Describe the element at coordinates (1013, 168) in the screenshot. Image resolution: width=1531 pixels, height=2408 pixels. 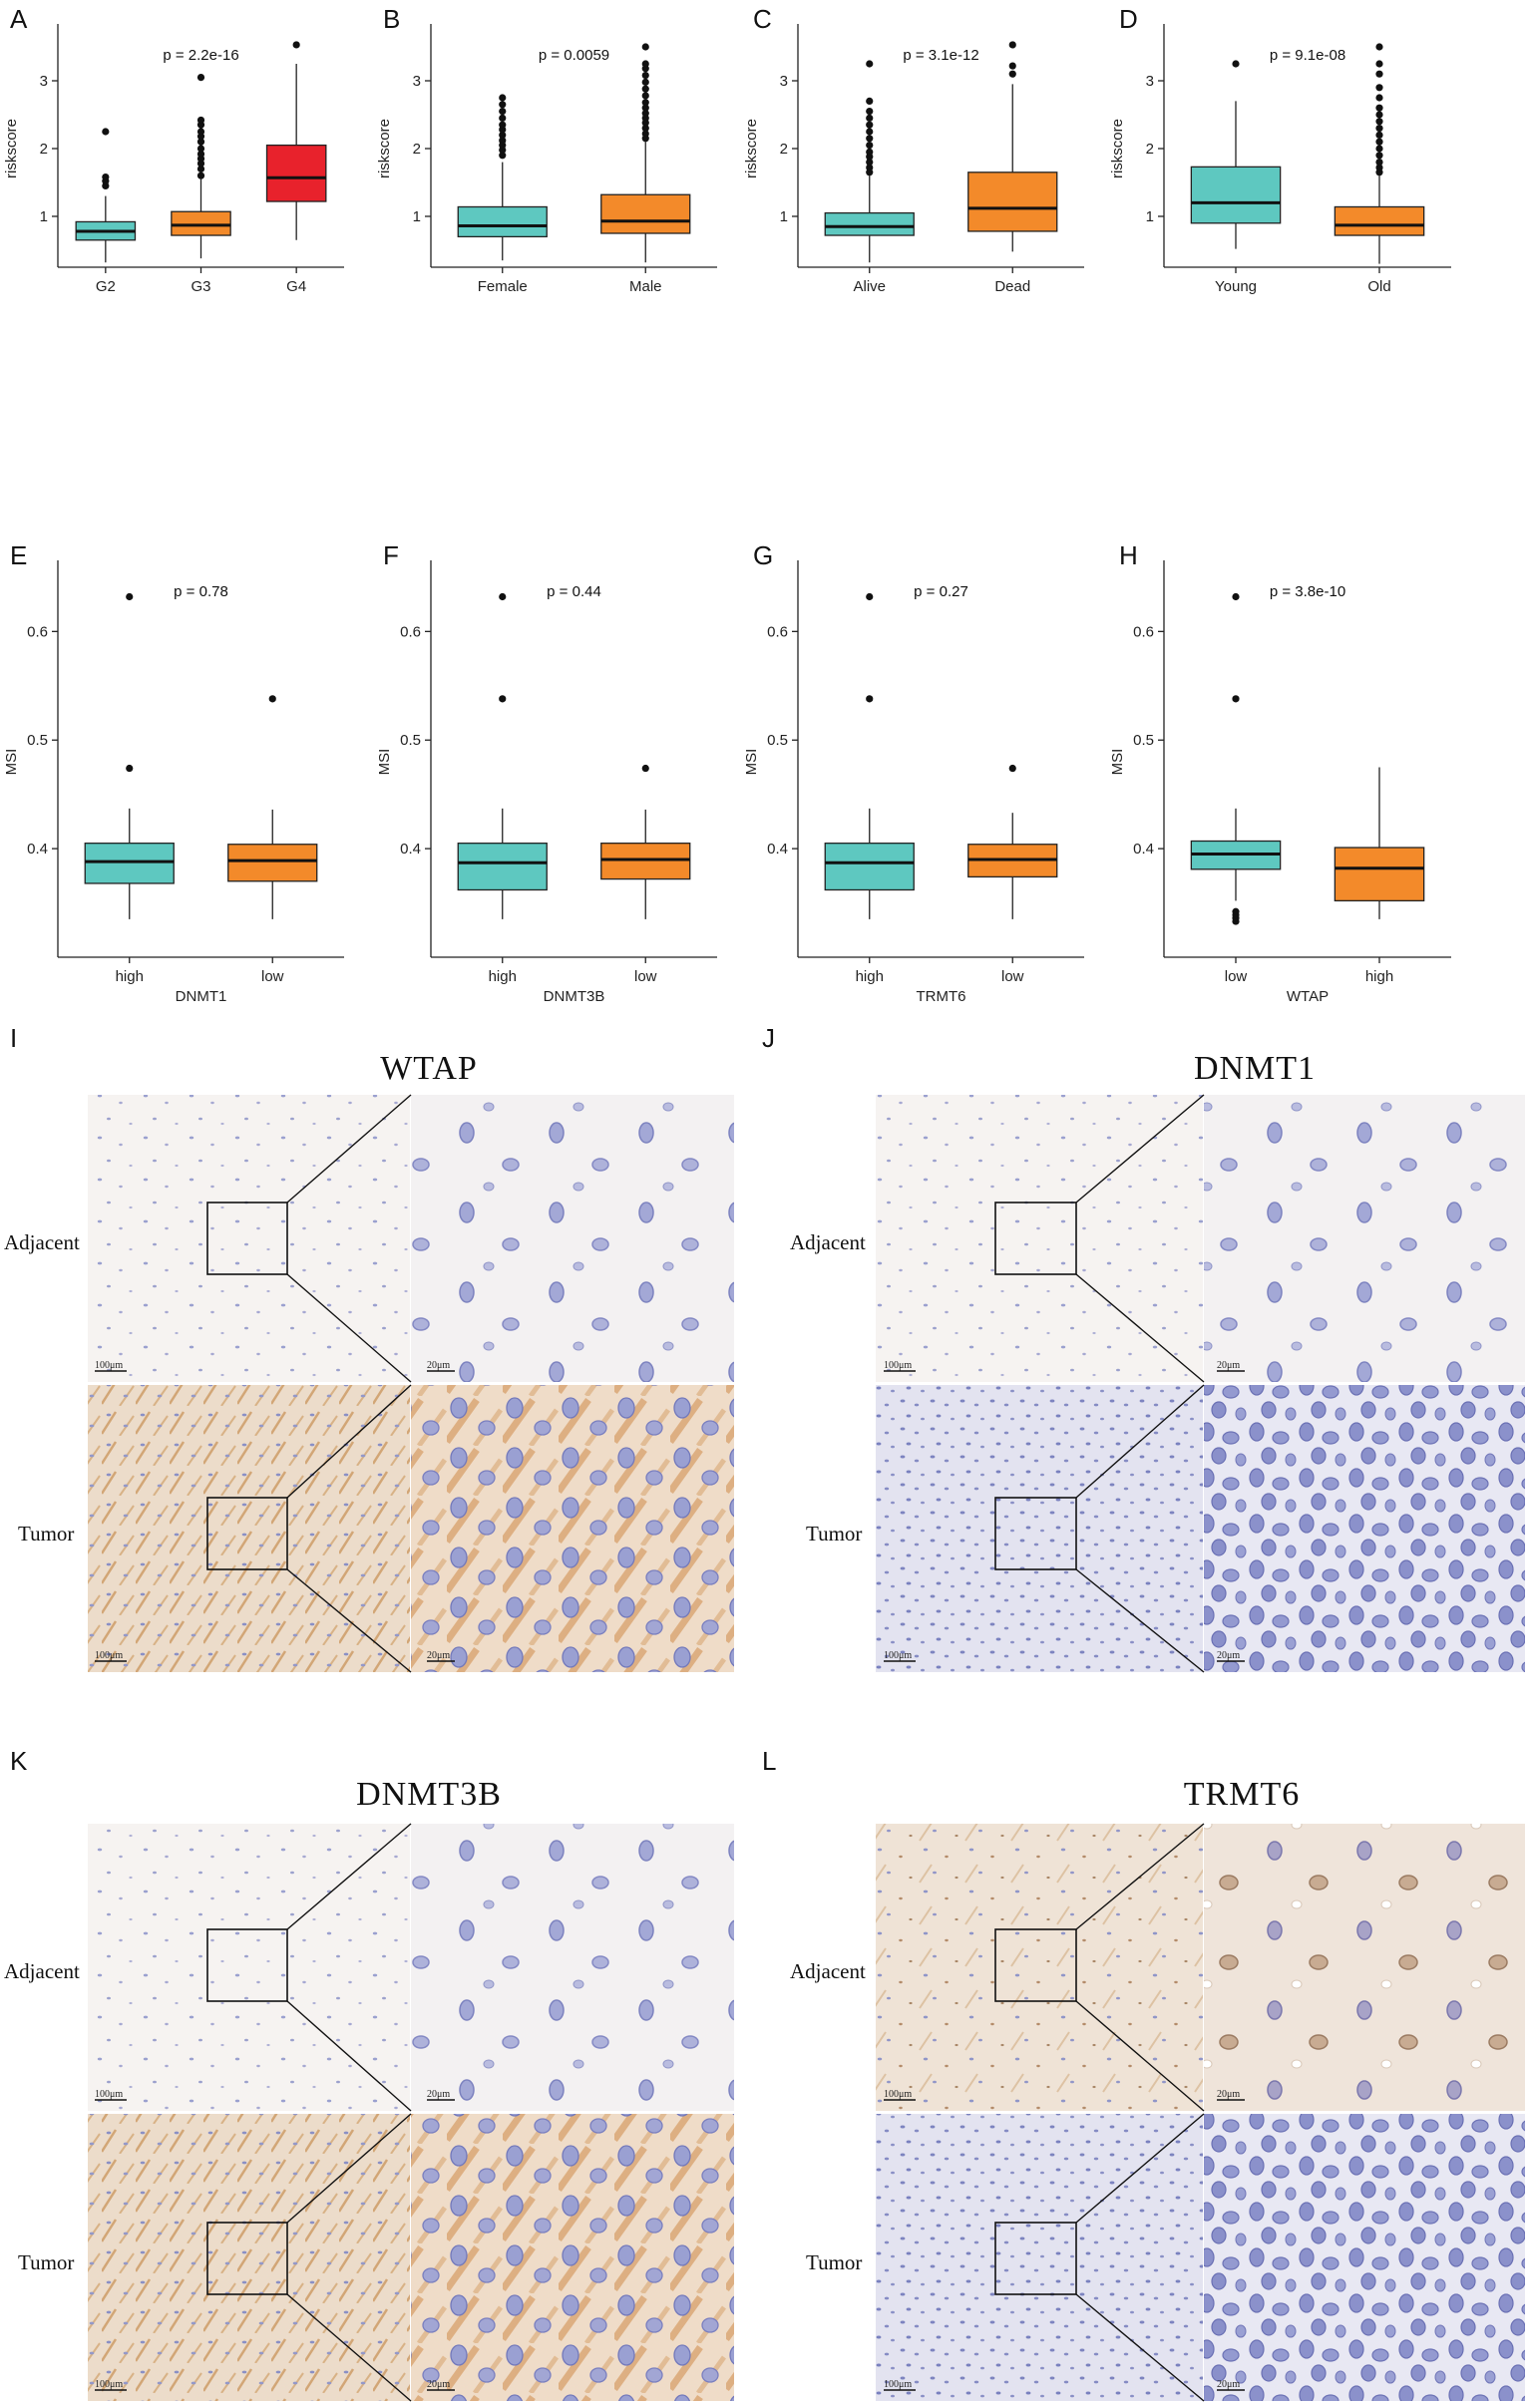
I see `box-group-dead: Dead` at that location.